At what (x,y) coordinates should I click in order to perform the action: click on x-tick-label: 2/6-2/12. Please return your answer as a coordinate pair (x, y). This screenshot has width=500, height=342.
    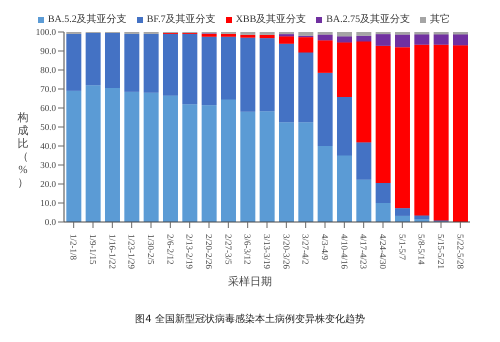
    Looking at the image, I should click on (170, 249).